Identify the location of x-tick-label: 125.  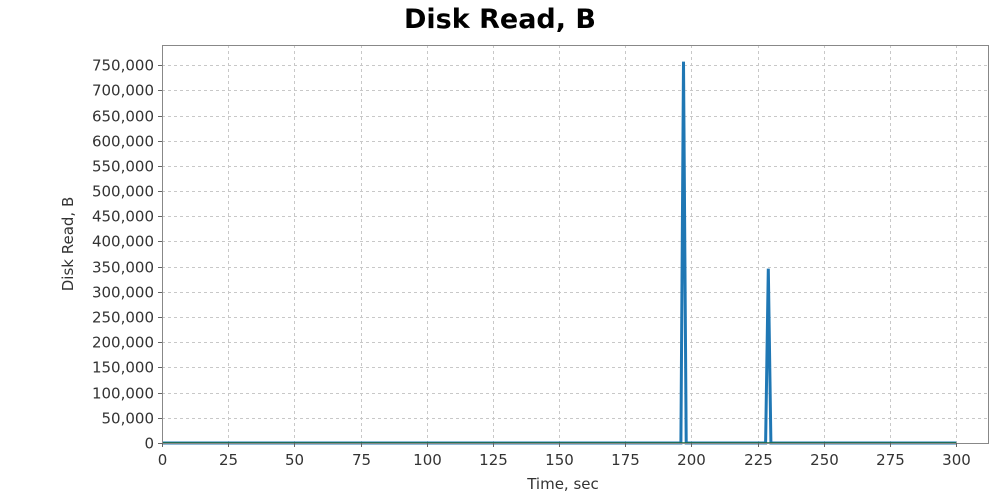
(493, 460).